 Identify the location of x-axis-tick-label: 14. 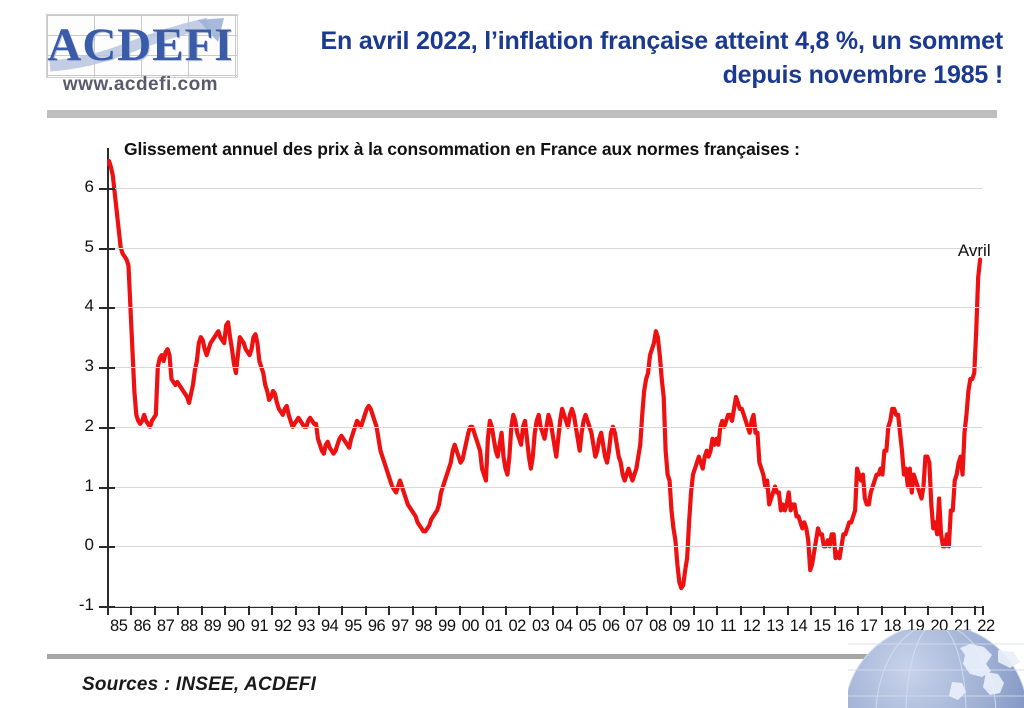
(798, 626).